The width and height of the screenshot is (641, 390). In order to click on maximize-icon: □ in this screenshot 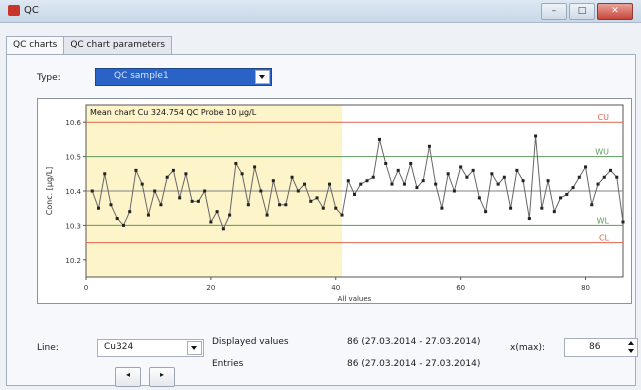, I will do `click(582, 11)`.